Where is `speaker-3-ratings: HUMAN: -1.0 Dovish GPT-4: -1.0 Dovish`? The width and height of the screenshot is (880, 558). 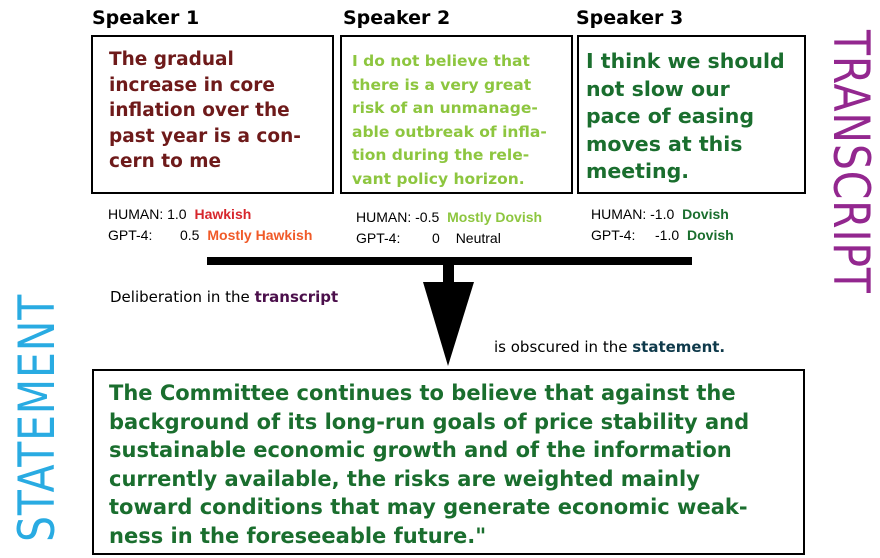
speaker-3-ratings: HUMAN: -1.0 Dovish GPT-4: -1.0 Dovish is located at coordinates (662, 225).